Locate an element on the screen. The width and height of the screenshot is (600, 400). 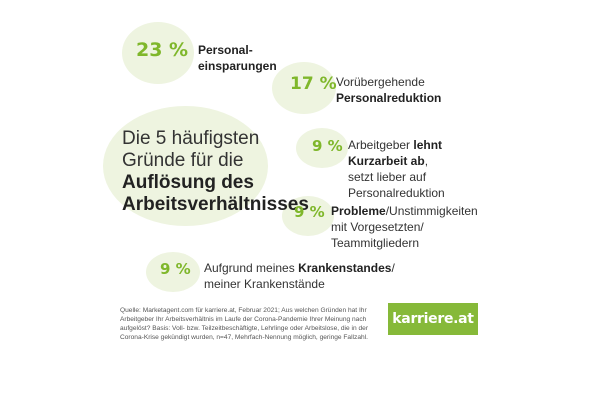
reason-4-bold-1: Probleme is located at coordinates (358, 211).